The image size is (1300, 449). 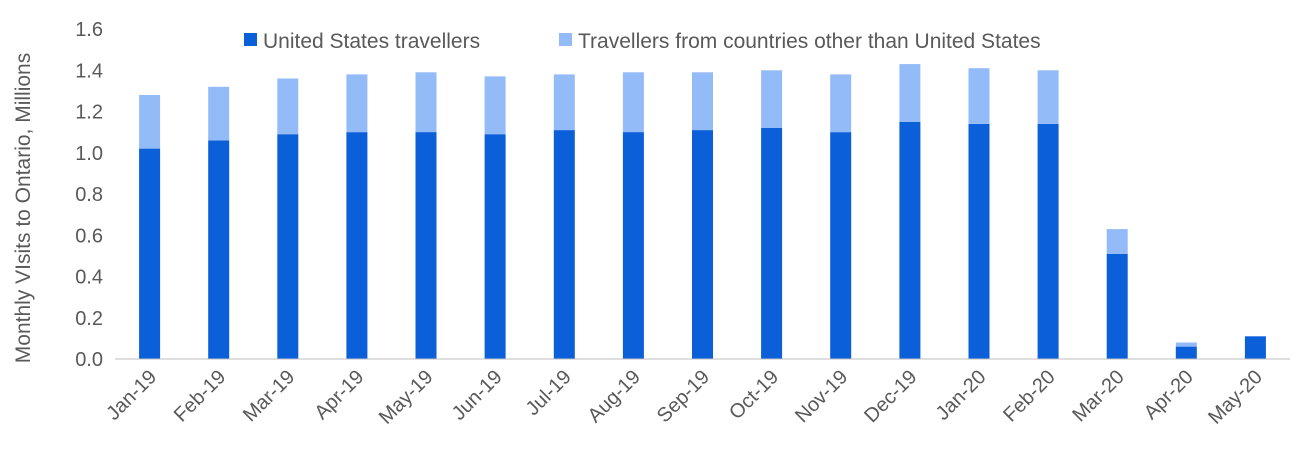 I want to click on x-tick-label: Apr-19, so click(x=339, y=395).